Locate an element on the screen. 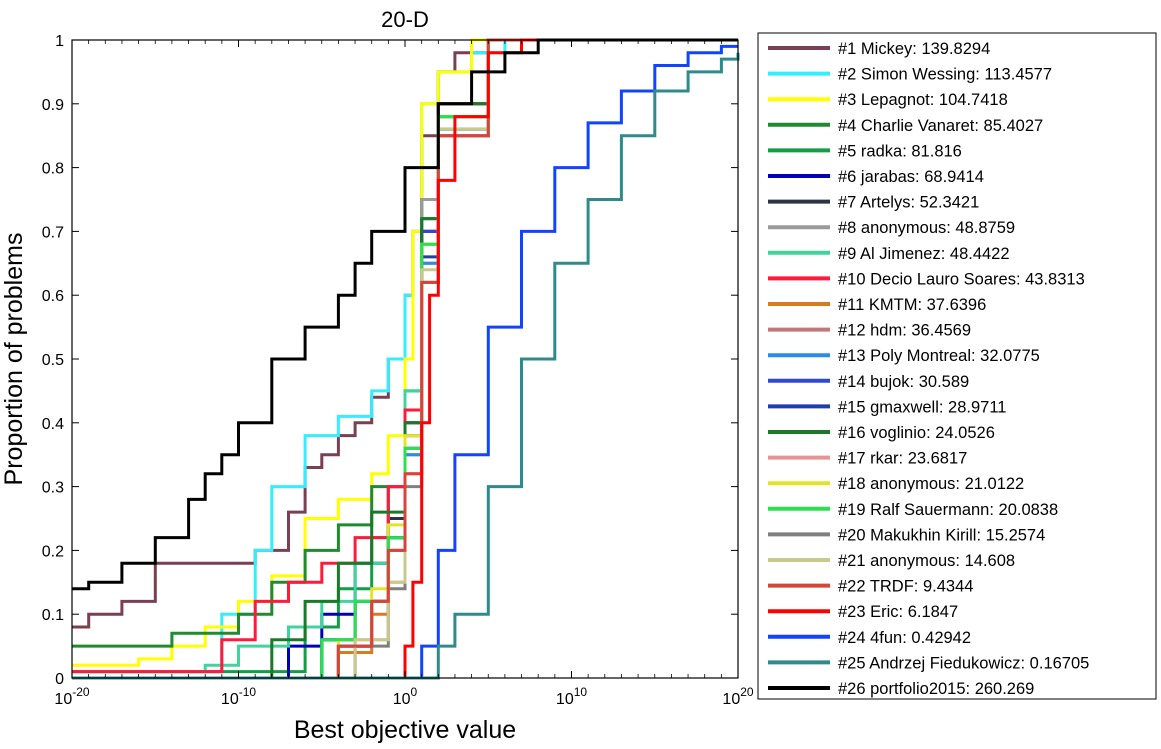 This screenshot has width=1161, height=749. legend-entry-9: #9 Al Jimenez: 48.4422 is located at coordinates (924, 254).